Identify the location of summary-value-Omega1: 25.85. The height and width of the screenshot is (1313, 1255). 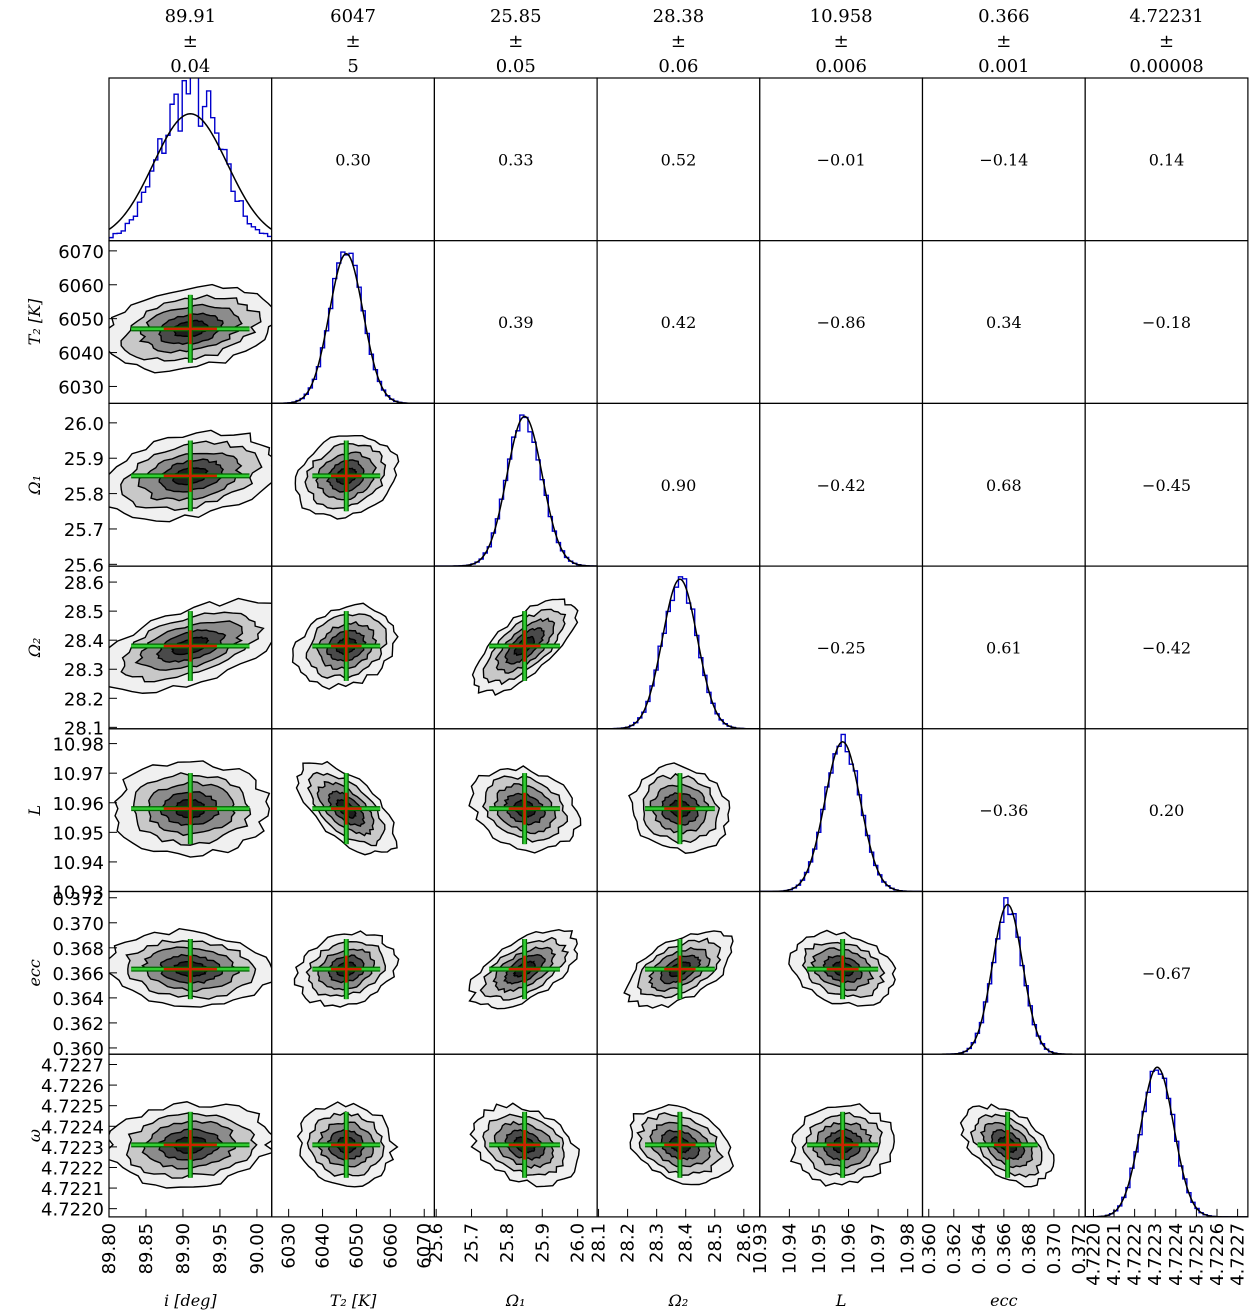
(516, 16).